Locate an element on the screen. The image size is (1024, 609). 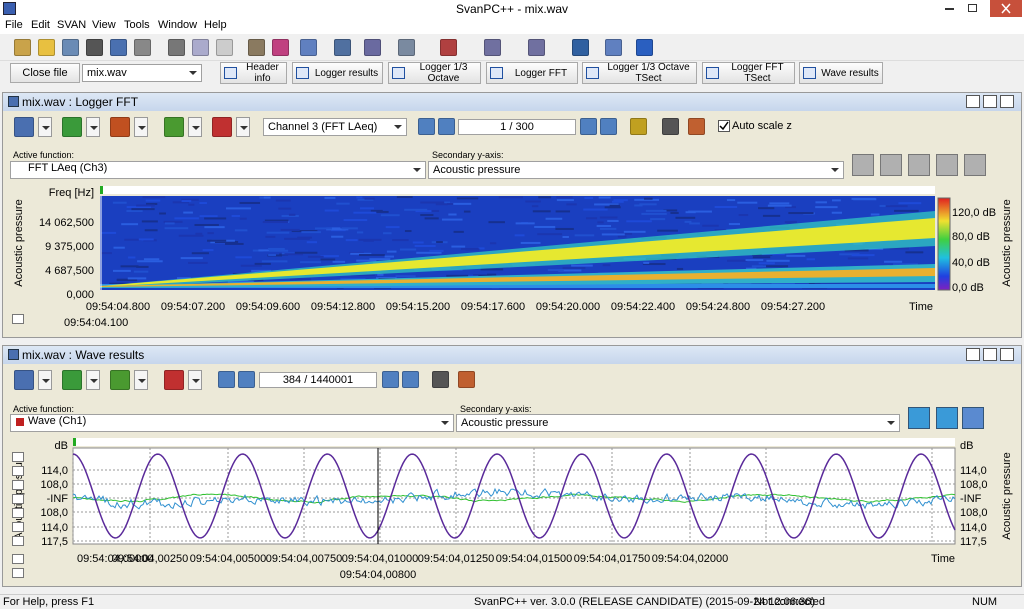
view-tab: Wave results is located at coordinates (841, 73).